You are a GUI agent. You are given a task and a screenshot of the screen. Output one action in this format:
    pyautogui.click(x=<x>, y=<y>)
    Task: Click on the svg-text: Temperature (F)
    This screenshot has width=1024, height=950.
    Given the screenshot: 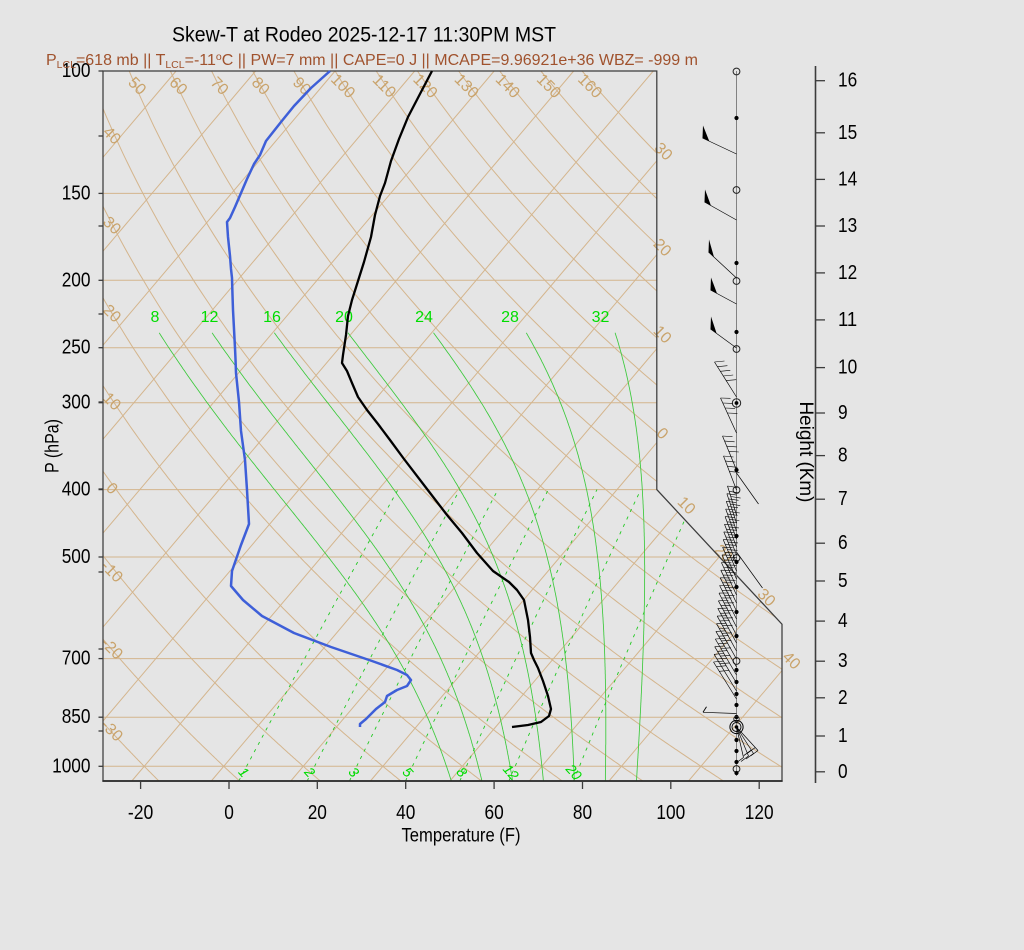 What is the action you would take?
    pyautogui.click(x=461, y=836)
    